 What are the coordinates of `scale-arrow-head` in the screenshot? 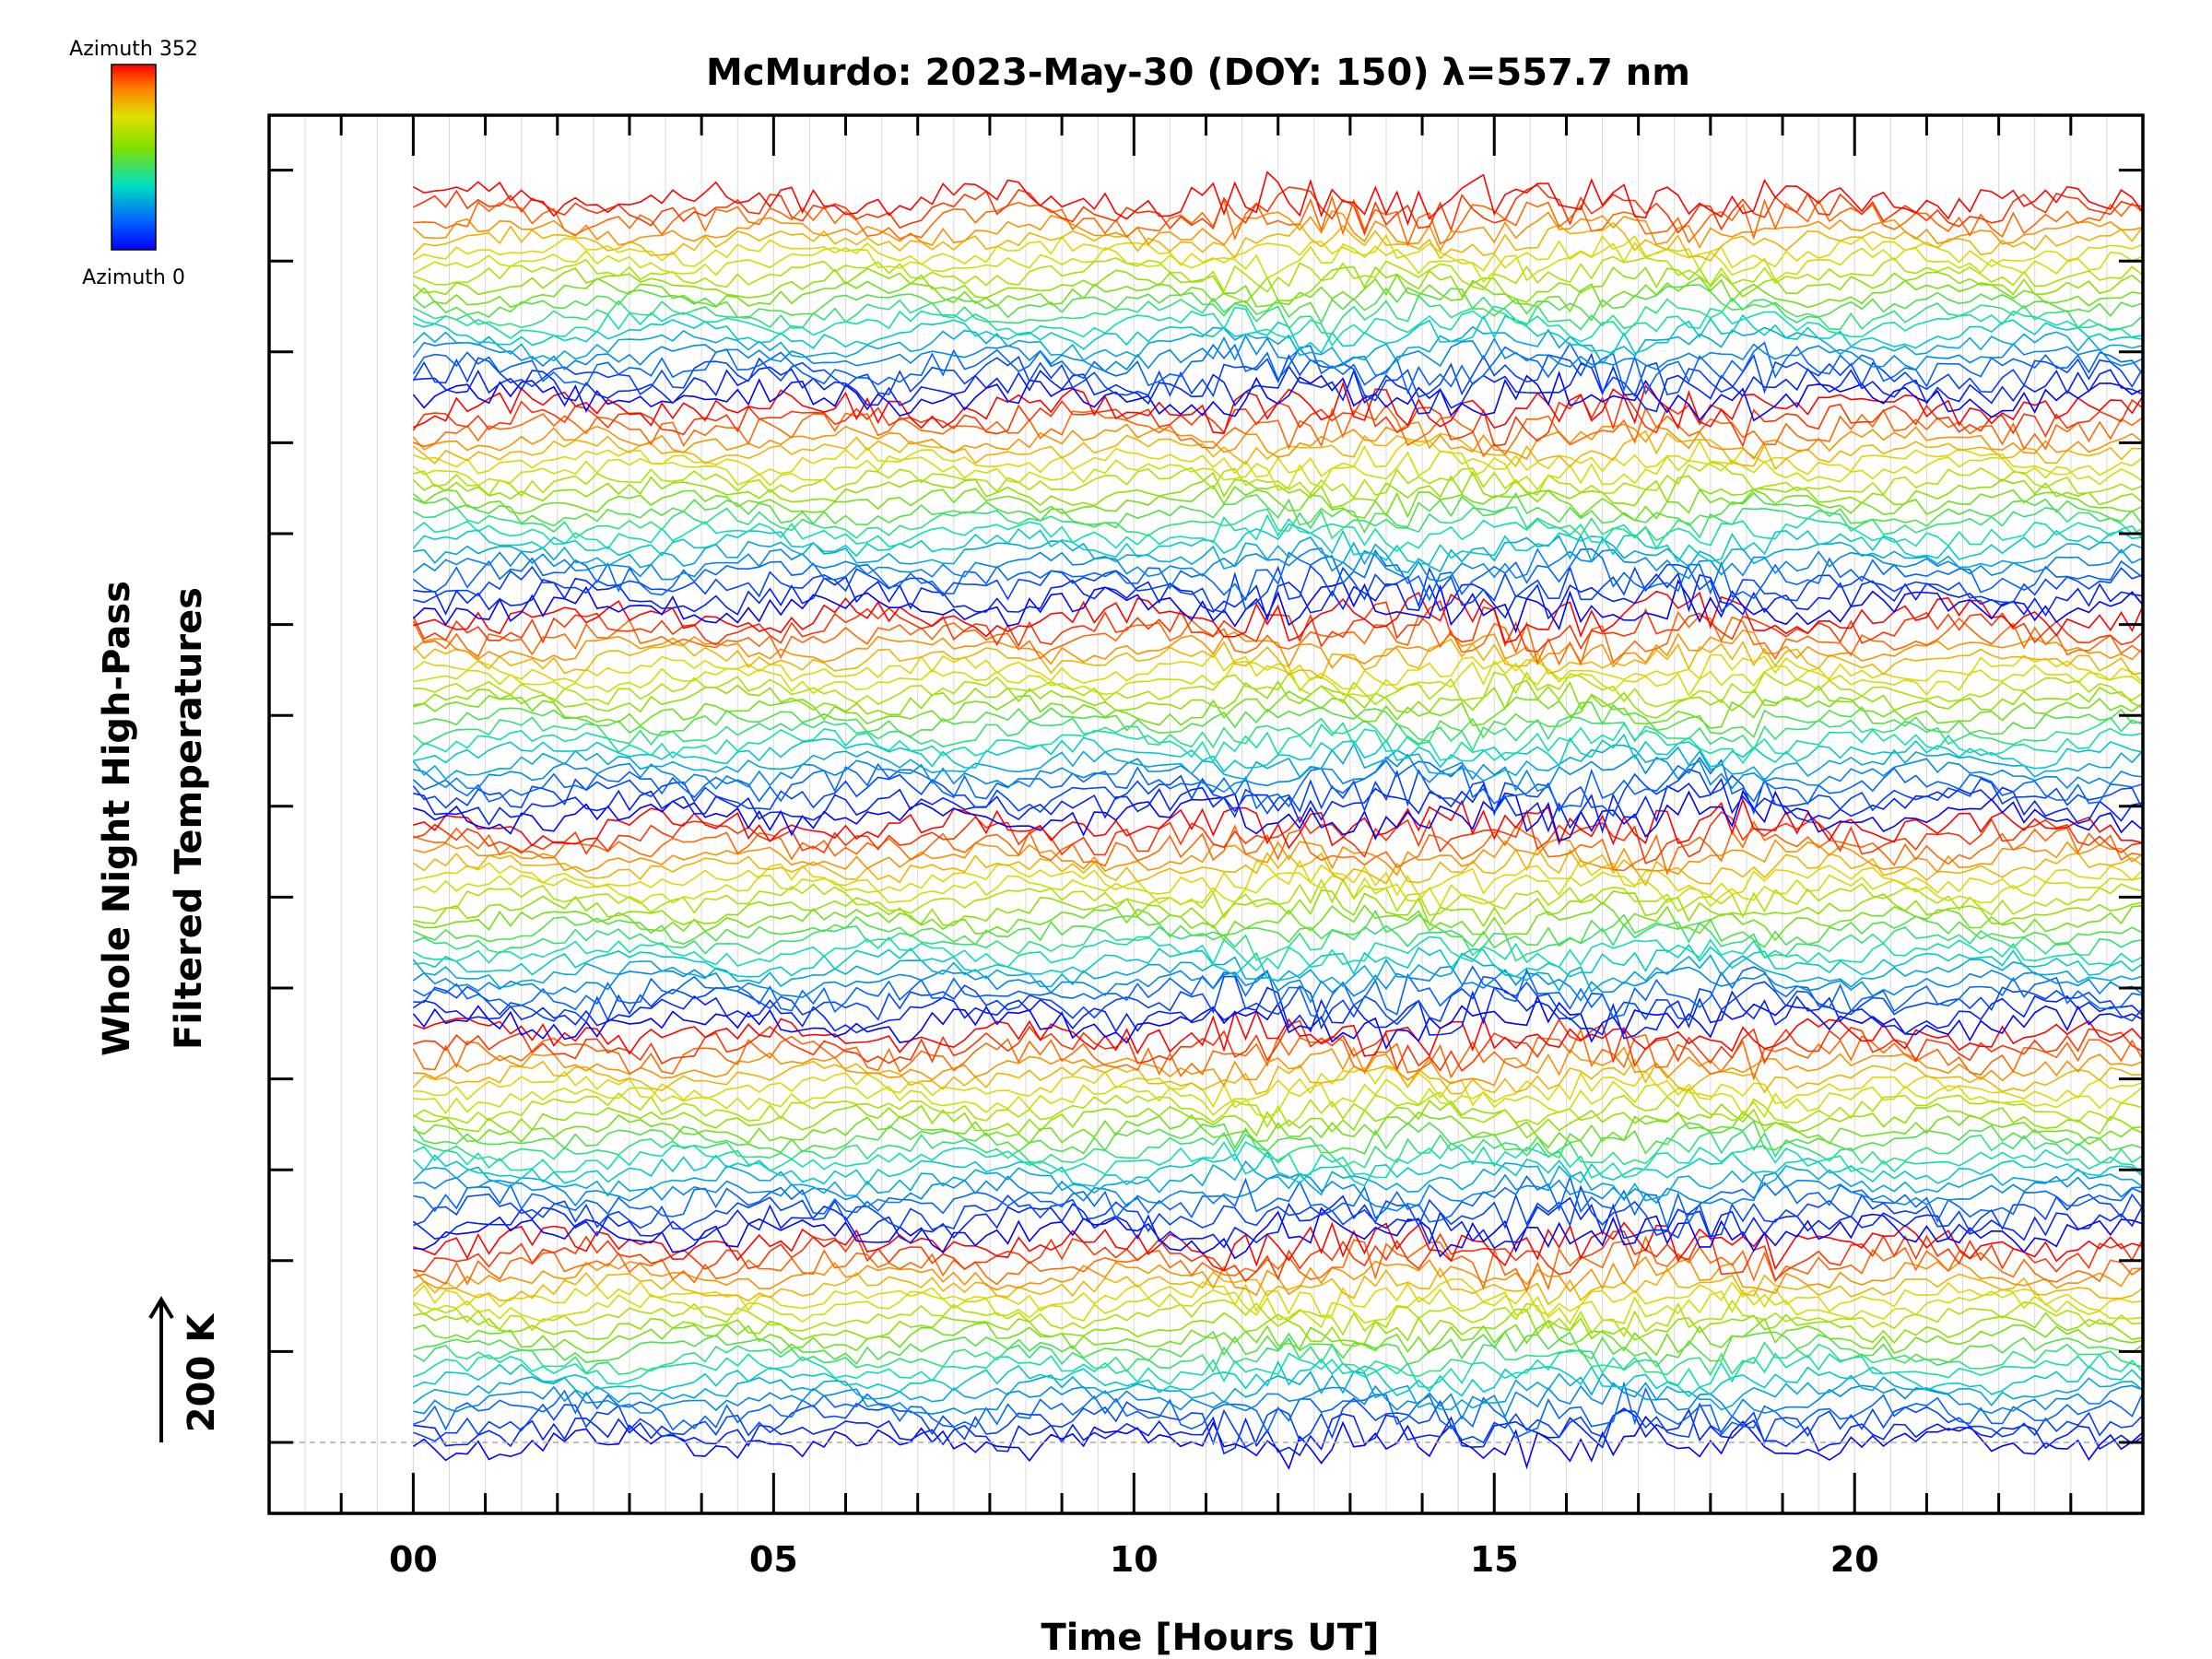 It's located at (161, 1308).